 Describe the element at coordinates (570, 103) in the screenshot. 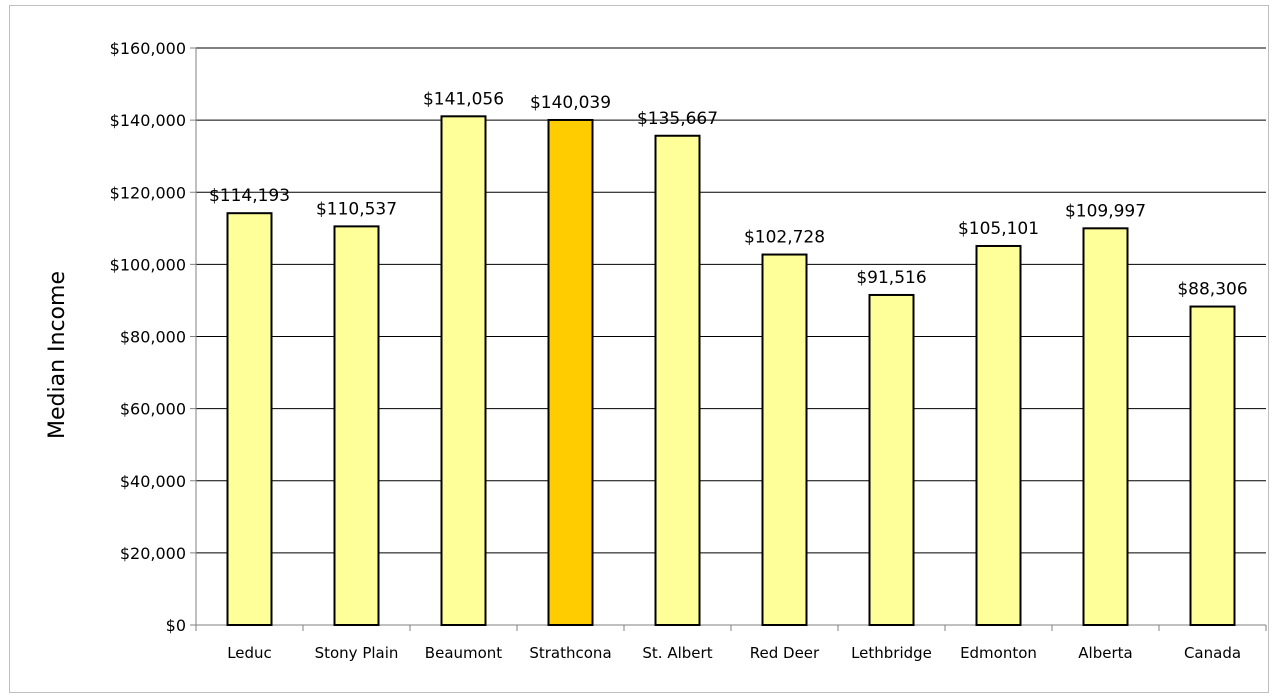

I see `data-label: $140,039` at that location.